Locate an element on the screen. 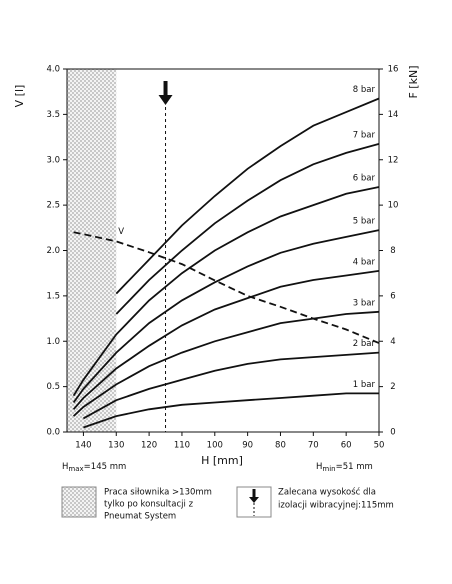  series-label: V is located at coordinates (121, 232).